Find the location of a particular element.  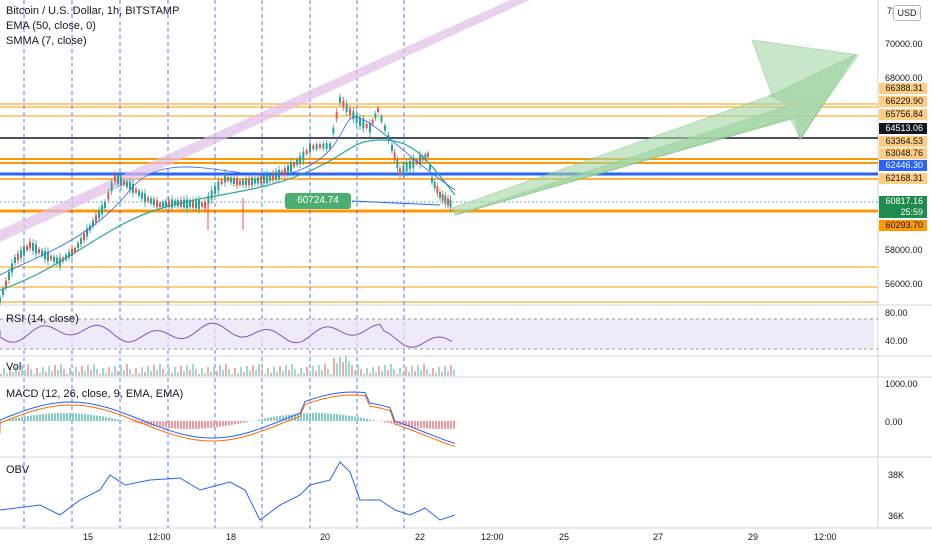

time-tick: 29 is located at coordinates (753, 537).